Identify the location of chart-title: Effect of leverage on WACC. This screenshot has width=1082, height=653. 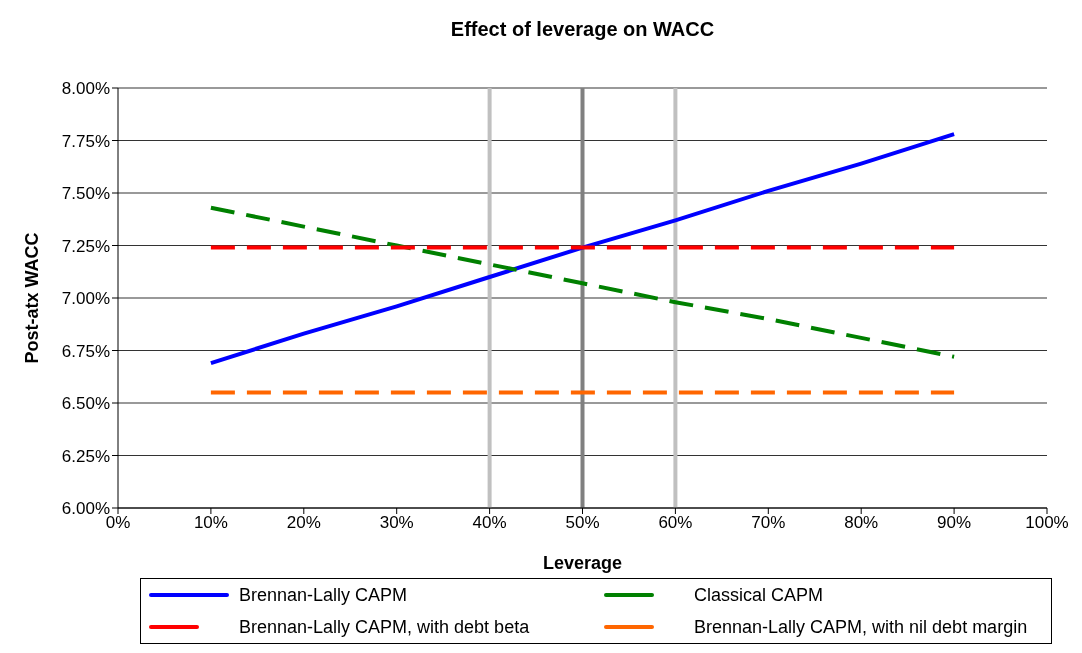
(582, 29).